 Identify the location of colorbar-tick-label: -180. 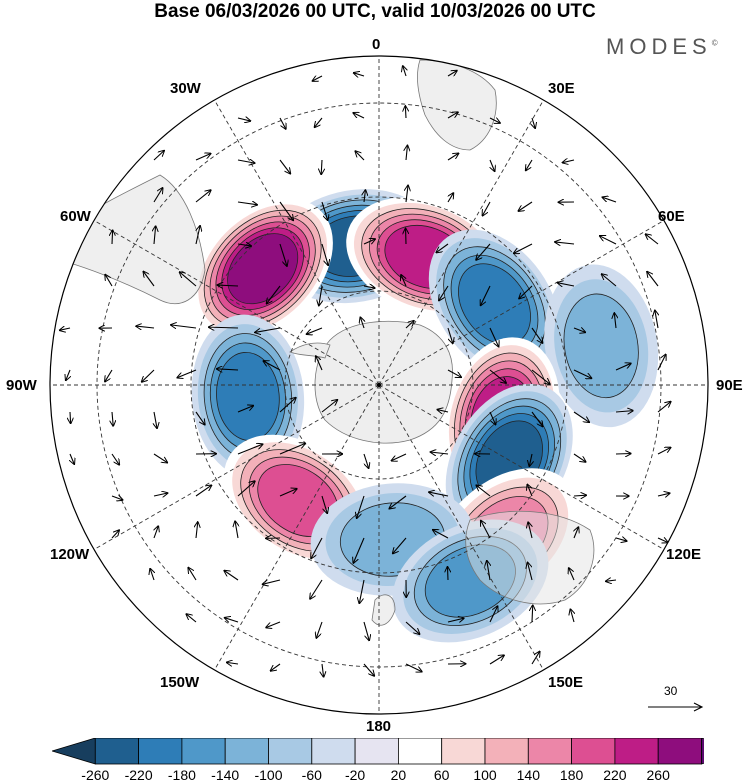
(181, 775).